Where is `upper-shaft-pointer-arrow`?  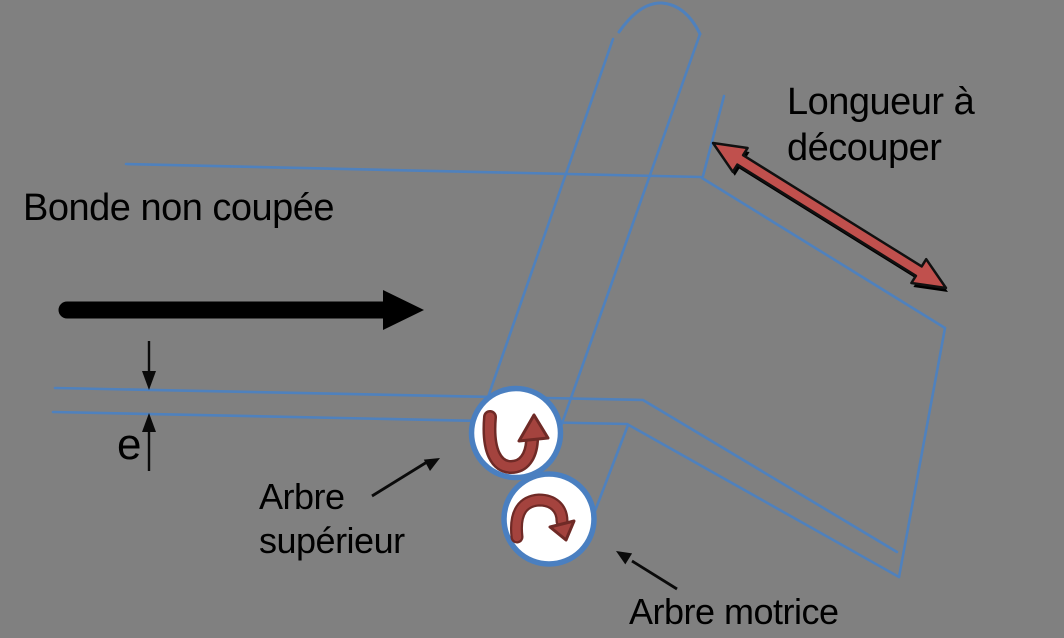 upper-shaft-pointer-arrow is located at coordinates (405, 478).